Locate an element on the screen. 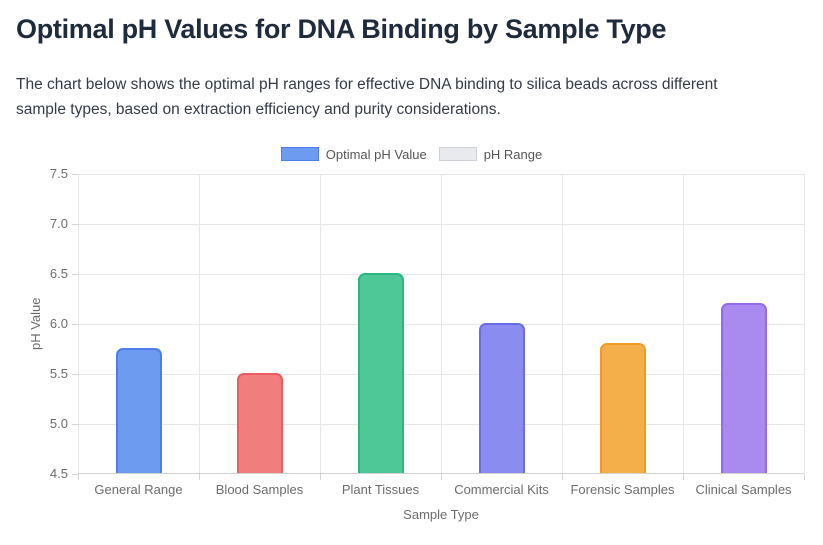 This screenshot has width=823, height=545. legend-item-ph-range: pH Range is located at coordinates (490, 154).